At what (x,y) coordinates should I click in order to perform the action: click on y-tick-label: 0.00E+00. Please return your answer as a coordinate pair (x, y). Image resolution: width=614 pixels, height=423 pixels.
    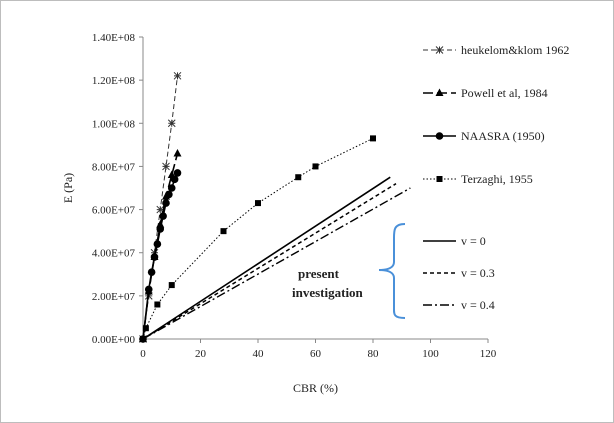
    Looking at the image, I should click on (114, 340).